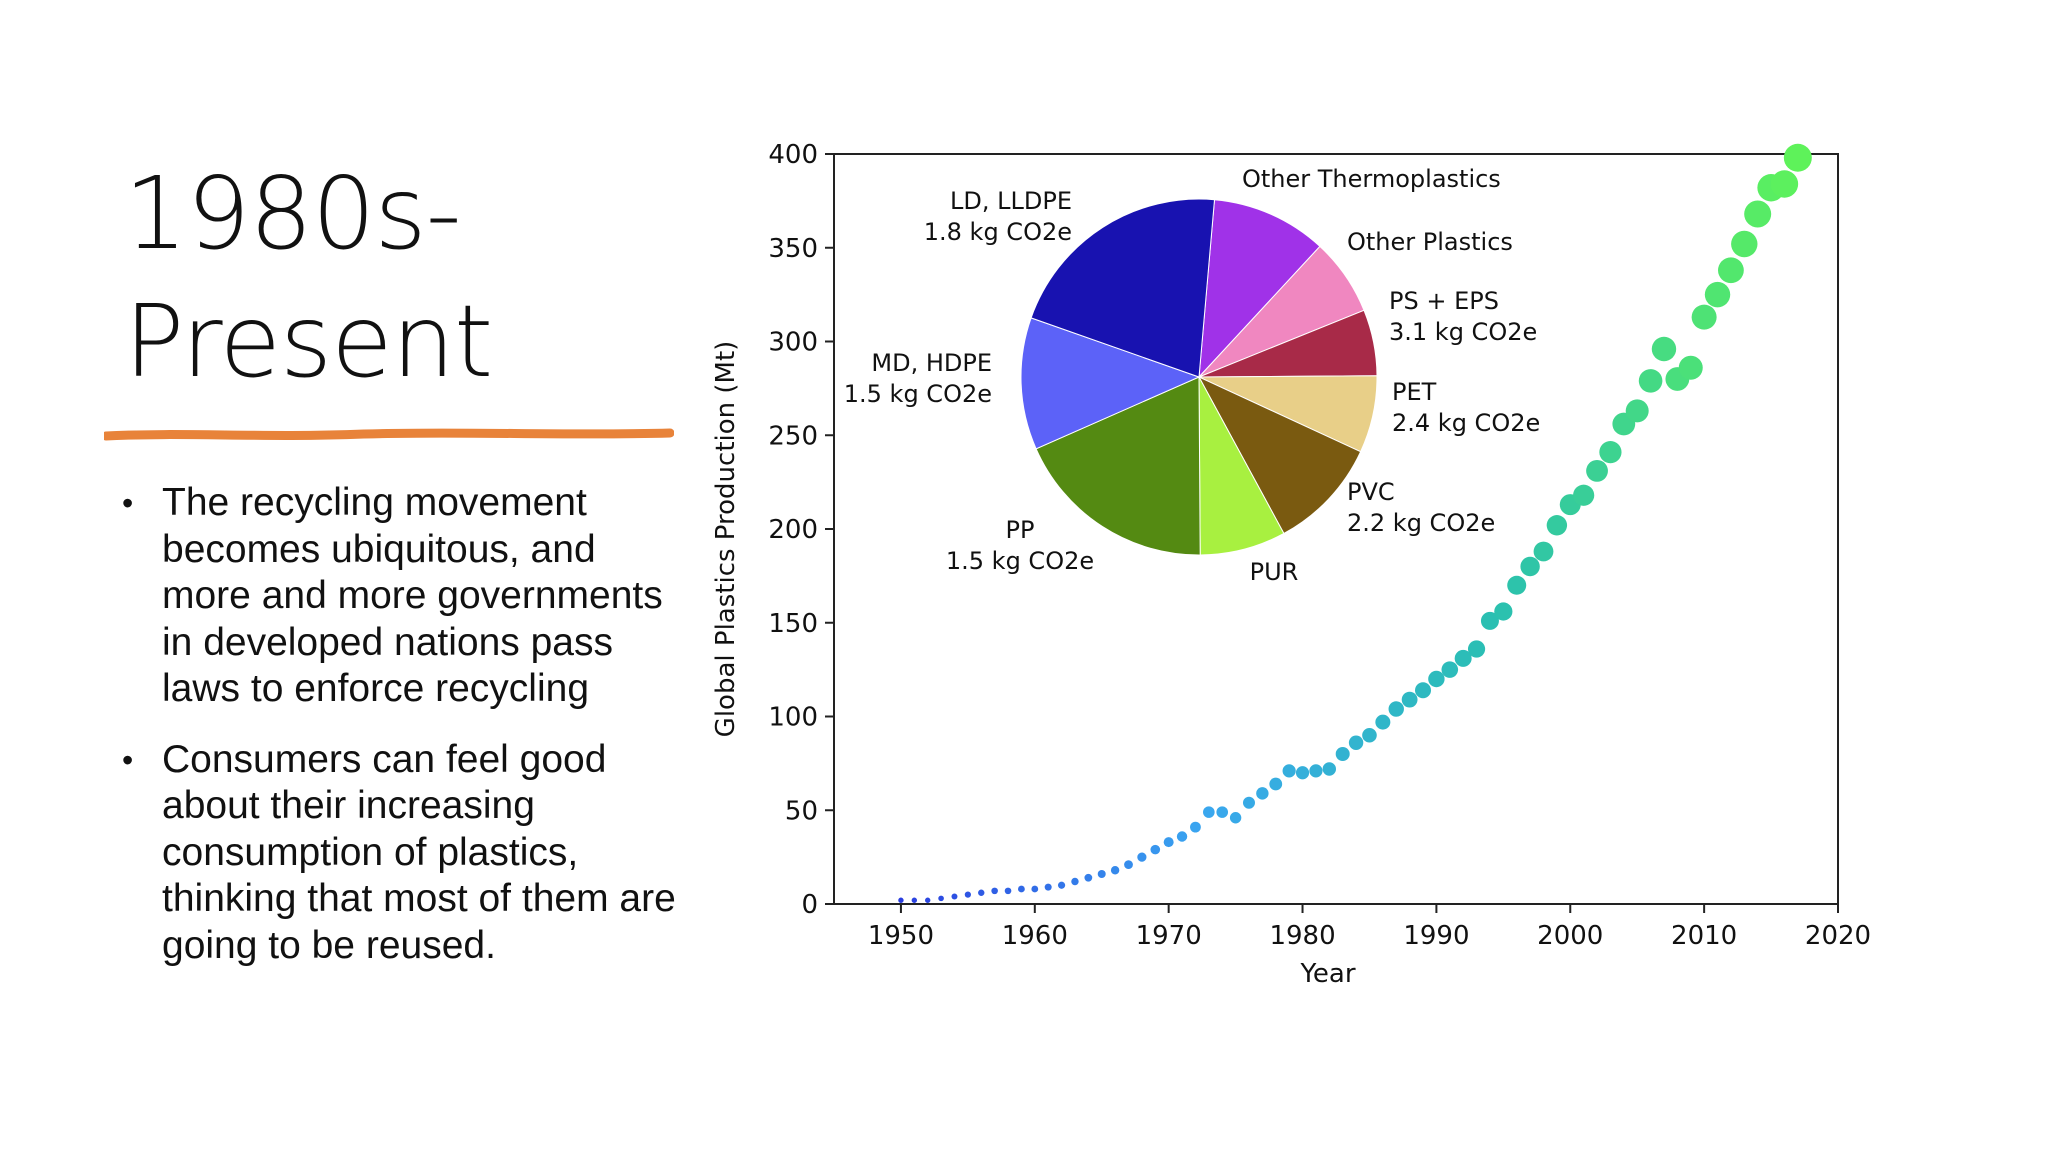 This screenshot has width=2048, height=1152. I want to click on pie-slice-label: PVC, so click(1371, 492).